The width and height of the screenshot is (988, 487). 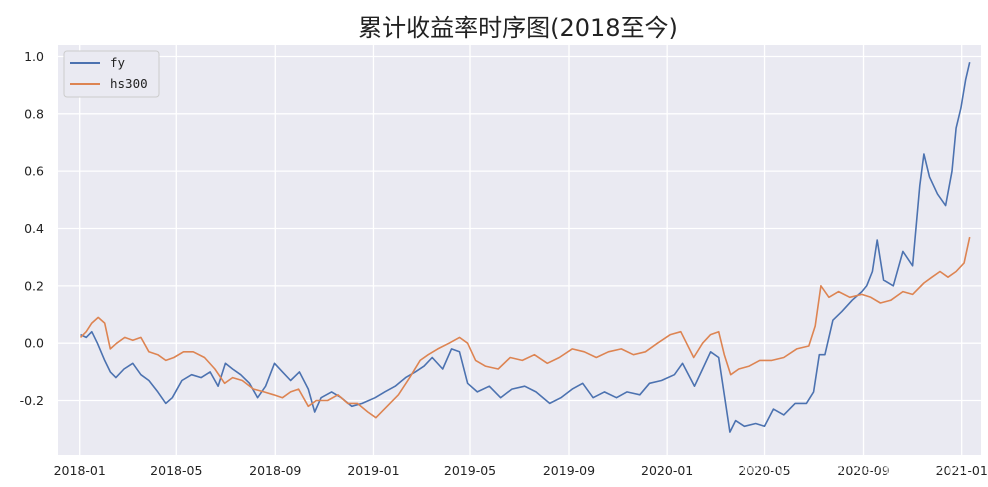 I want to click on legend: fy hs300, so click(x=111, y=74).